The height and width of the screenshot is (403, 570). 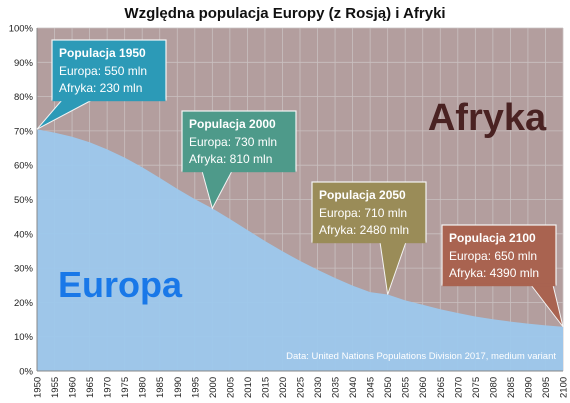 I want to click on x-tick-label: 2015, so click(x=265, y=387).